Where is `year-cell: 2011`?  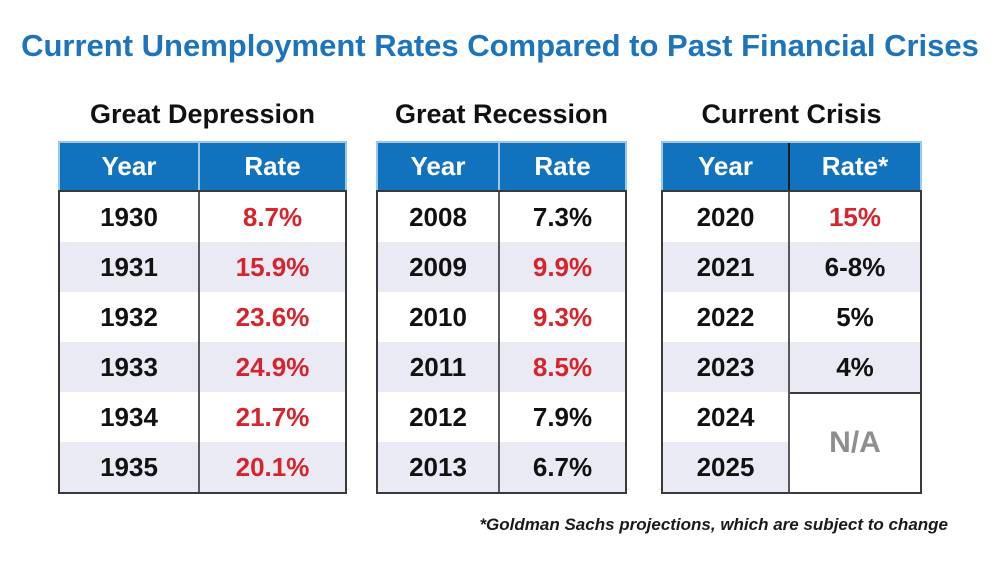 year-cell: 2011 is located at coordinates (439, 367).